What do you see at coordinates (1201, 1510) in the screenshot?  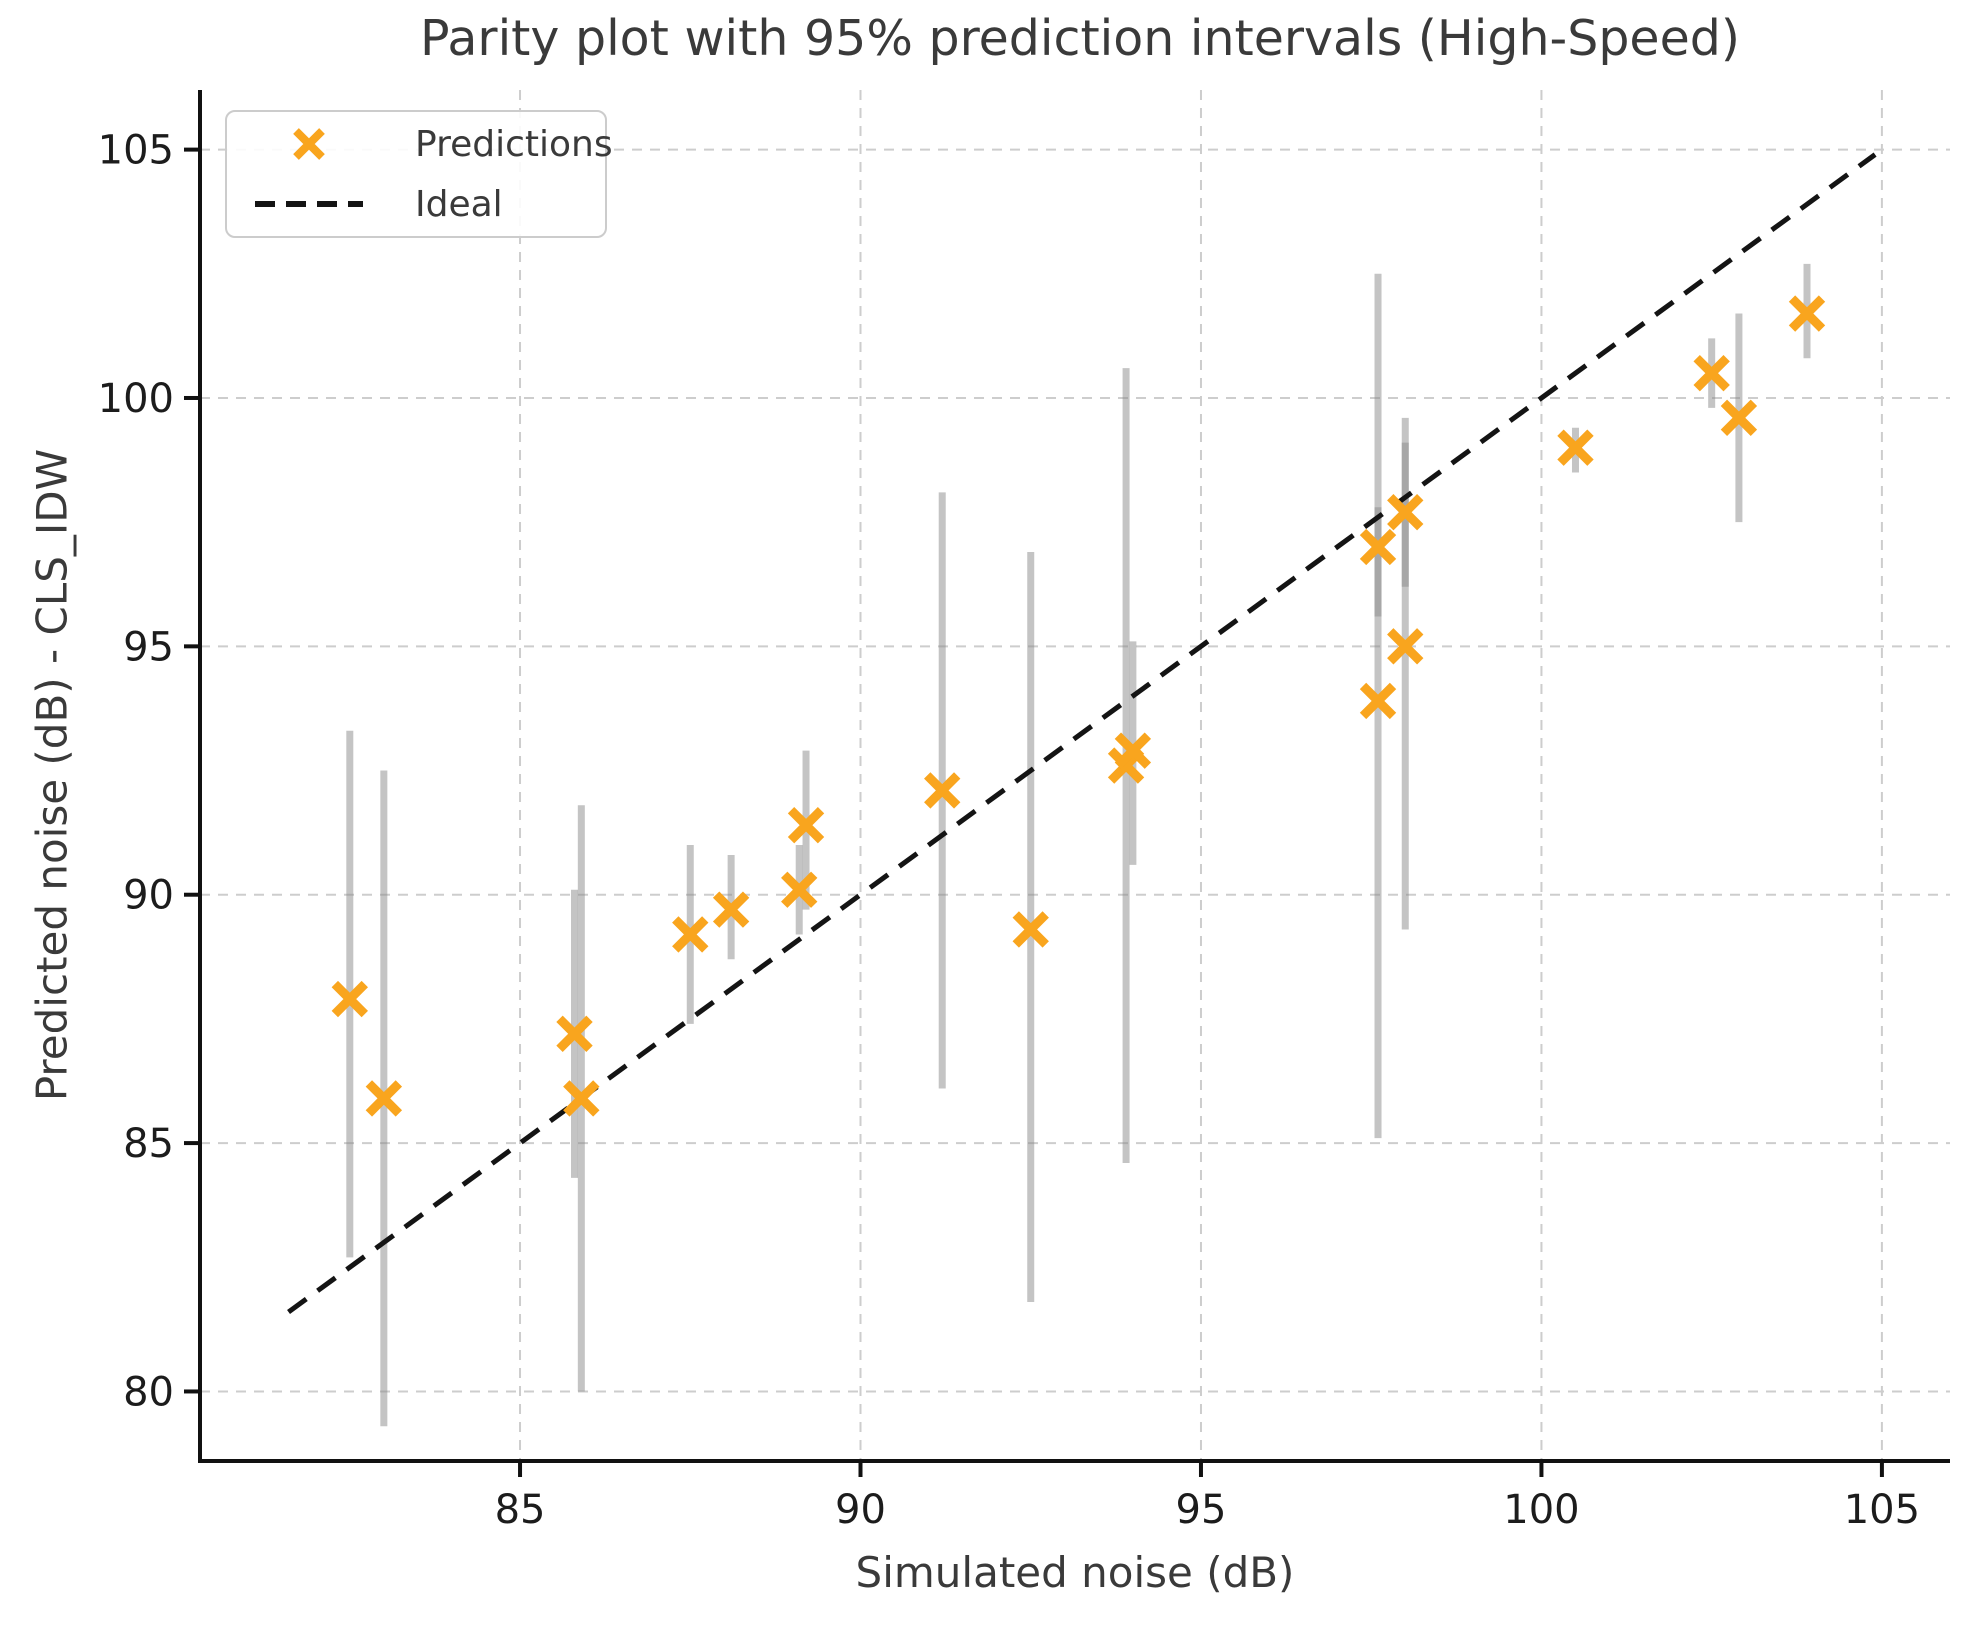 I see `x-tick-label: 95` at bounding box center [1201, 1510].